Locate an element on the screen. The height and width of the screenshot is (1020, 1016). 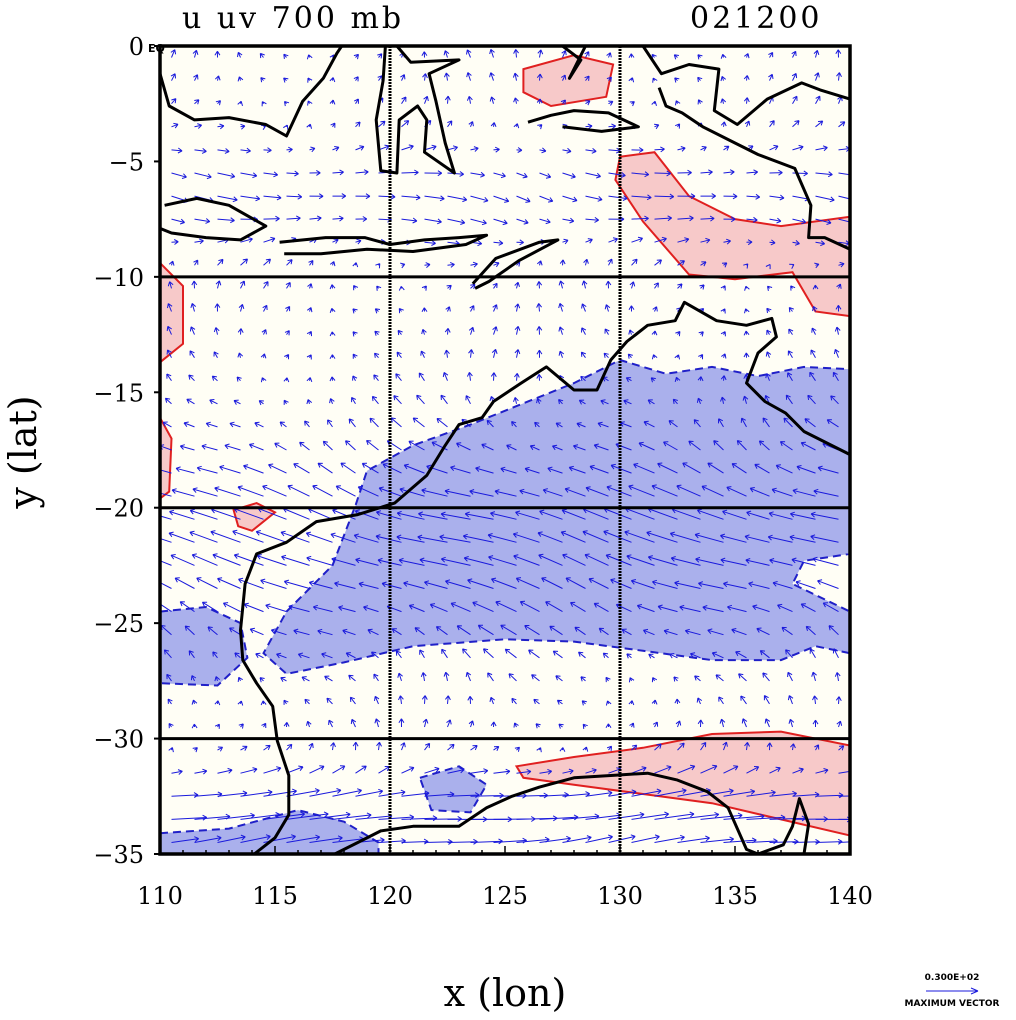
coastline-lesser-sunda is located at coordinates (384, 244).